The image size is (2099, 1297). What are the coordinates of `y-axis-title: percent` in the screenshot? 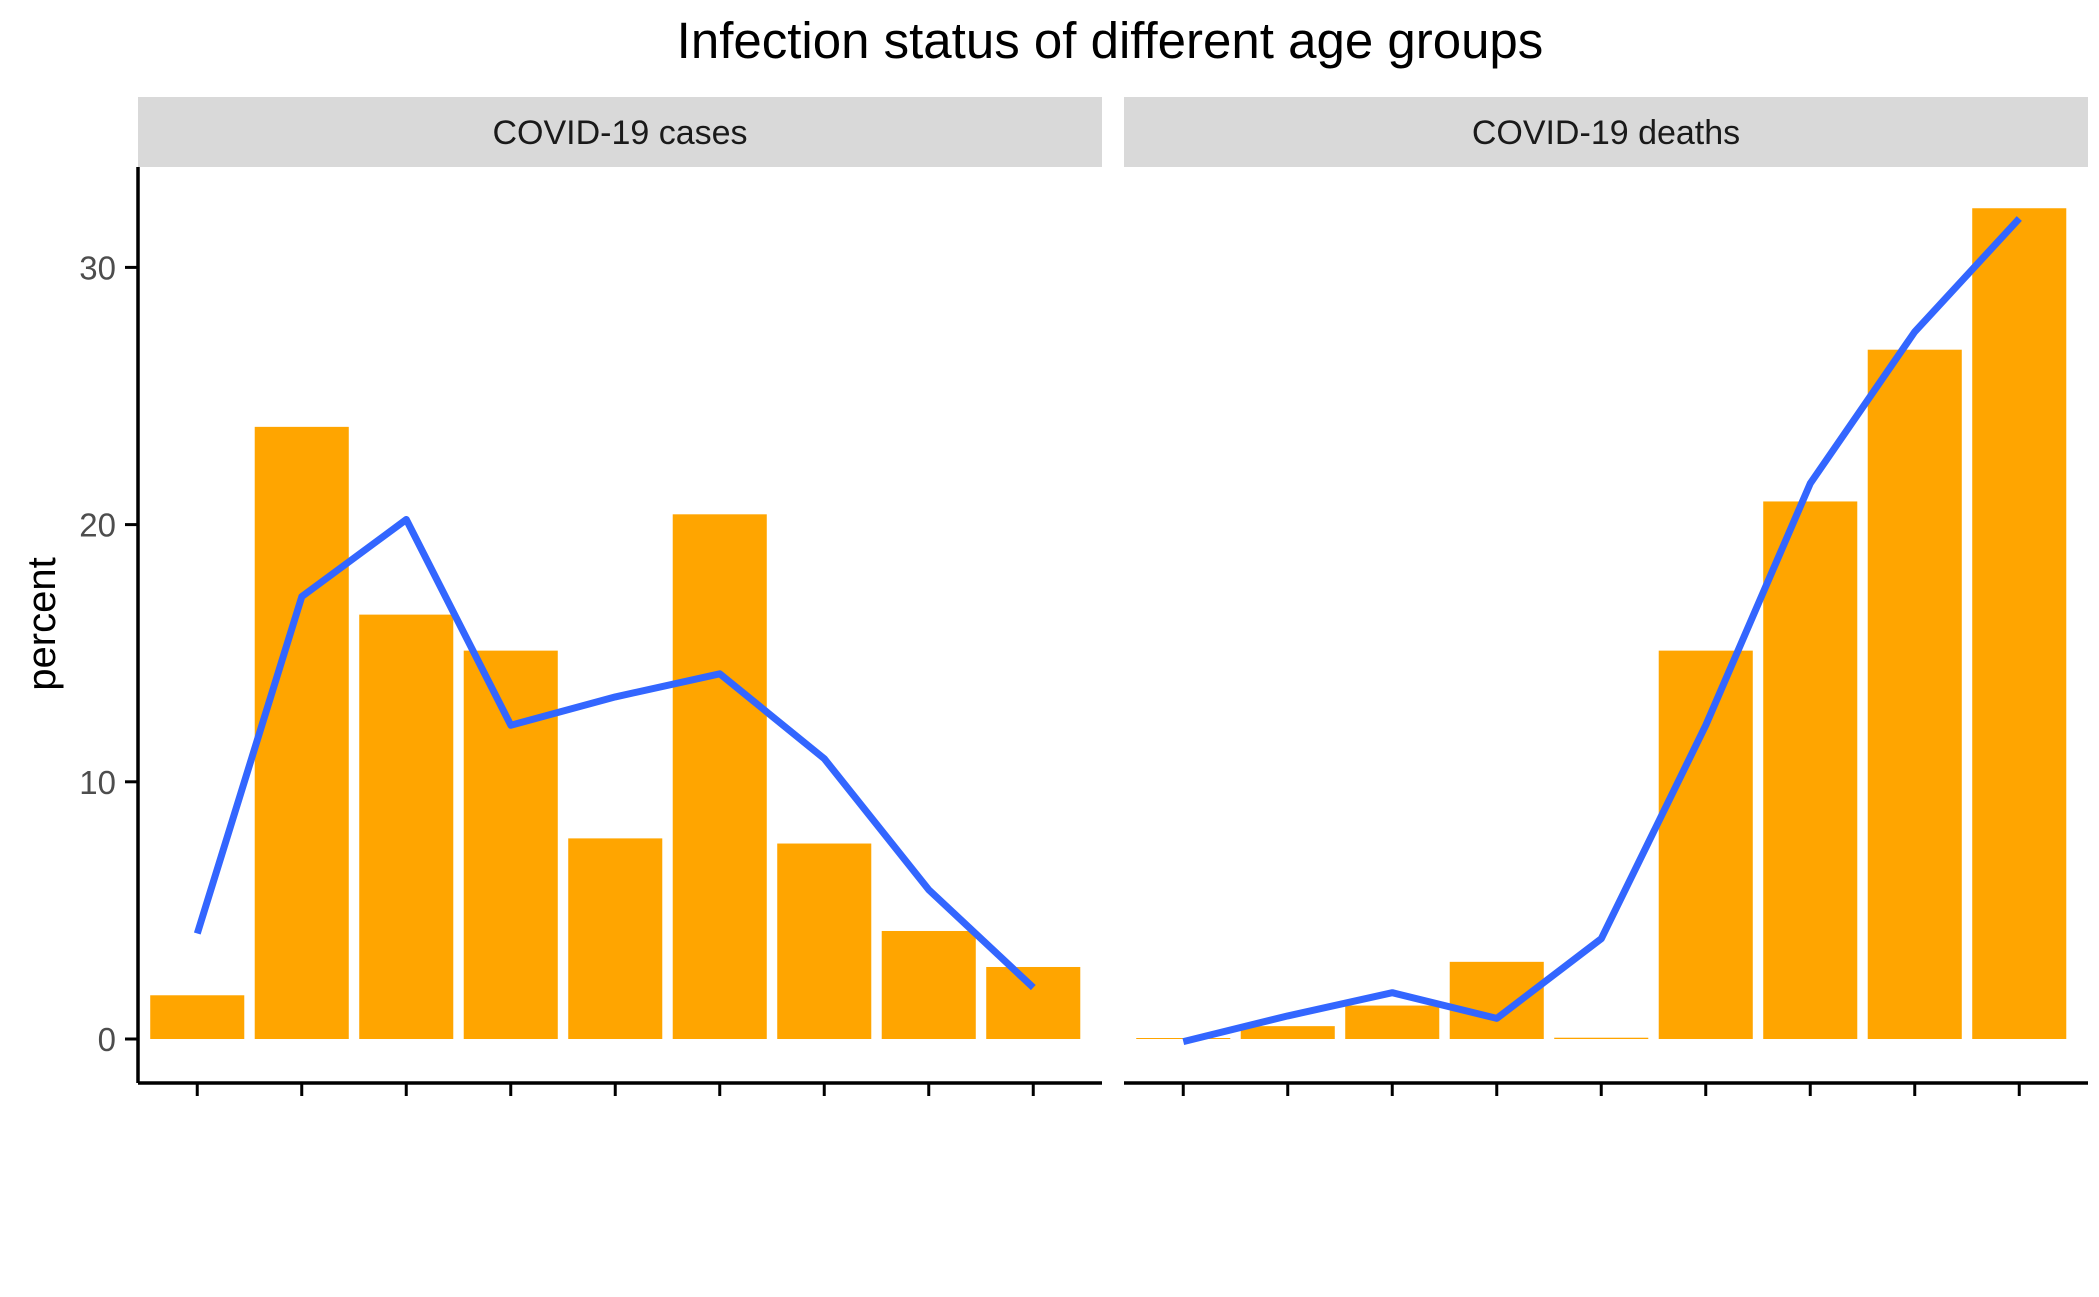 It's located at (42, 623).